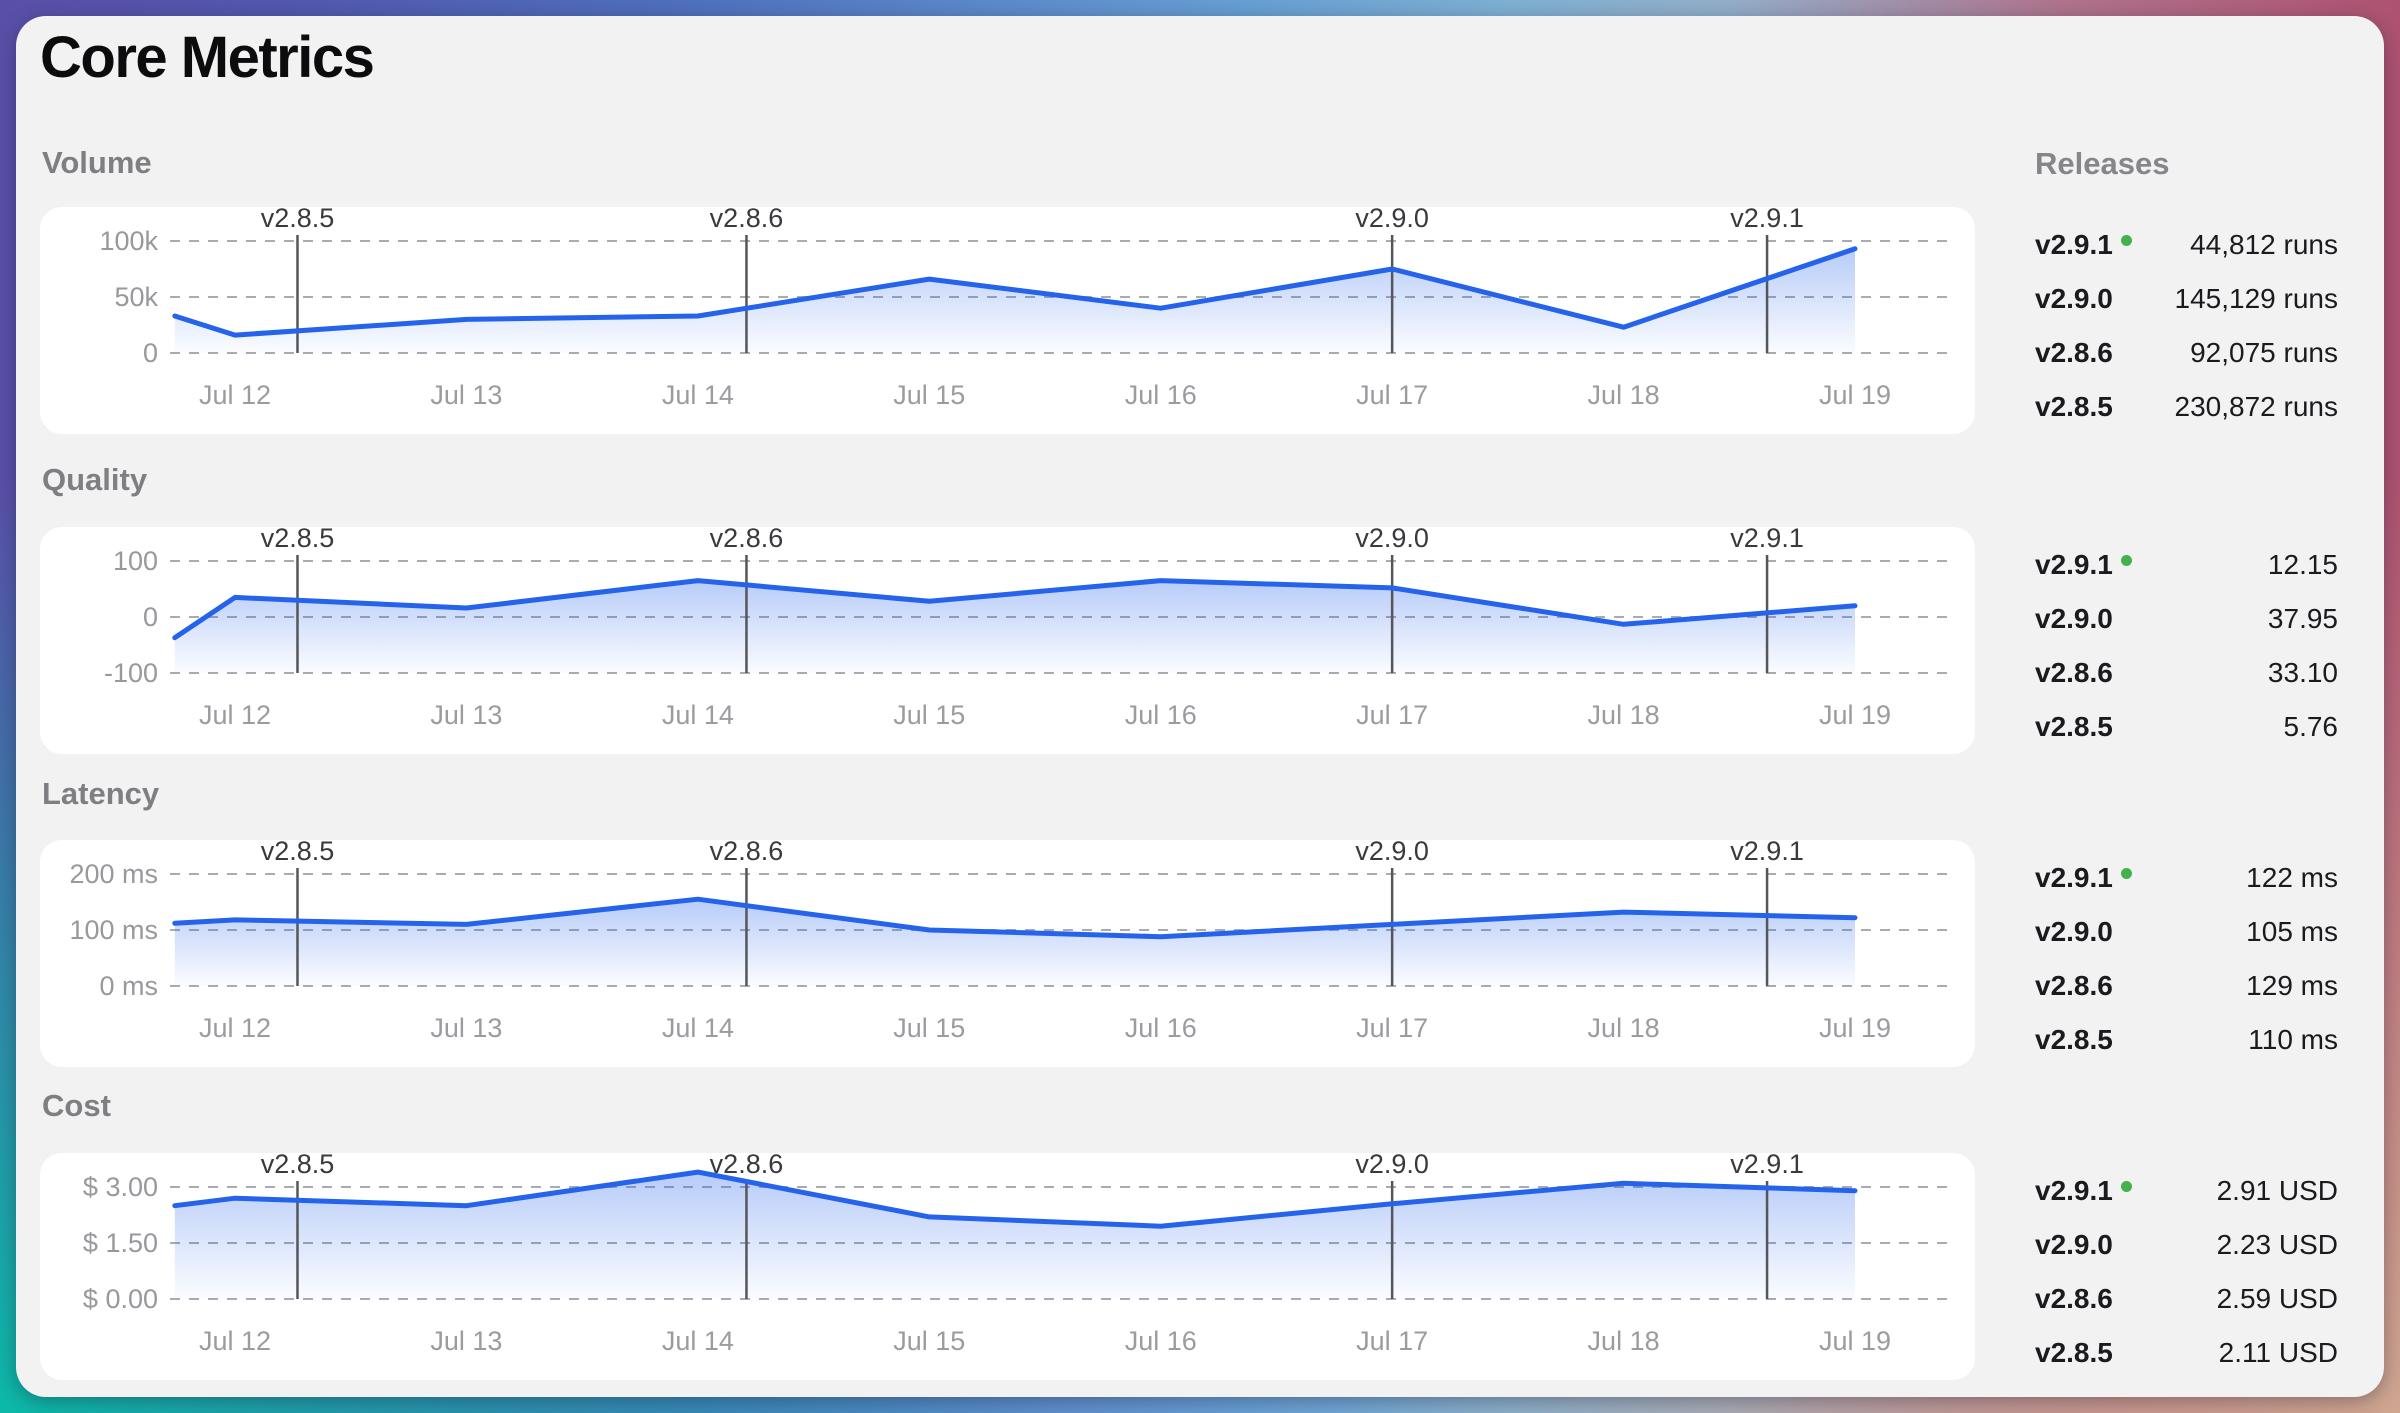 This screenshot has height=1413, width=2400. Describe the element at coordinates (128, 986) in the screenshot. I see `y-tick-label: 0 ms` at that location.